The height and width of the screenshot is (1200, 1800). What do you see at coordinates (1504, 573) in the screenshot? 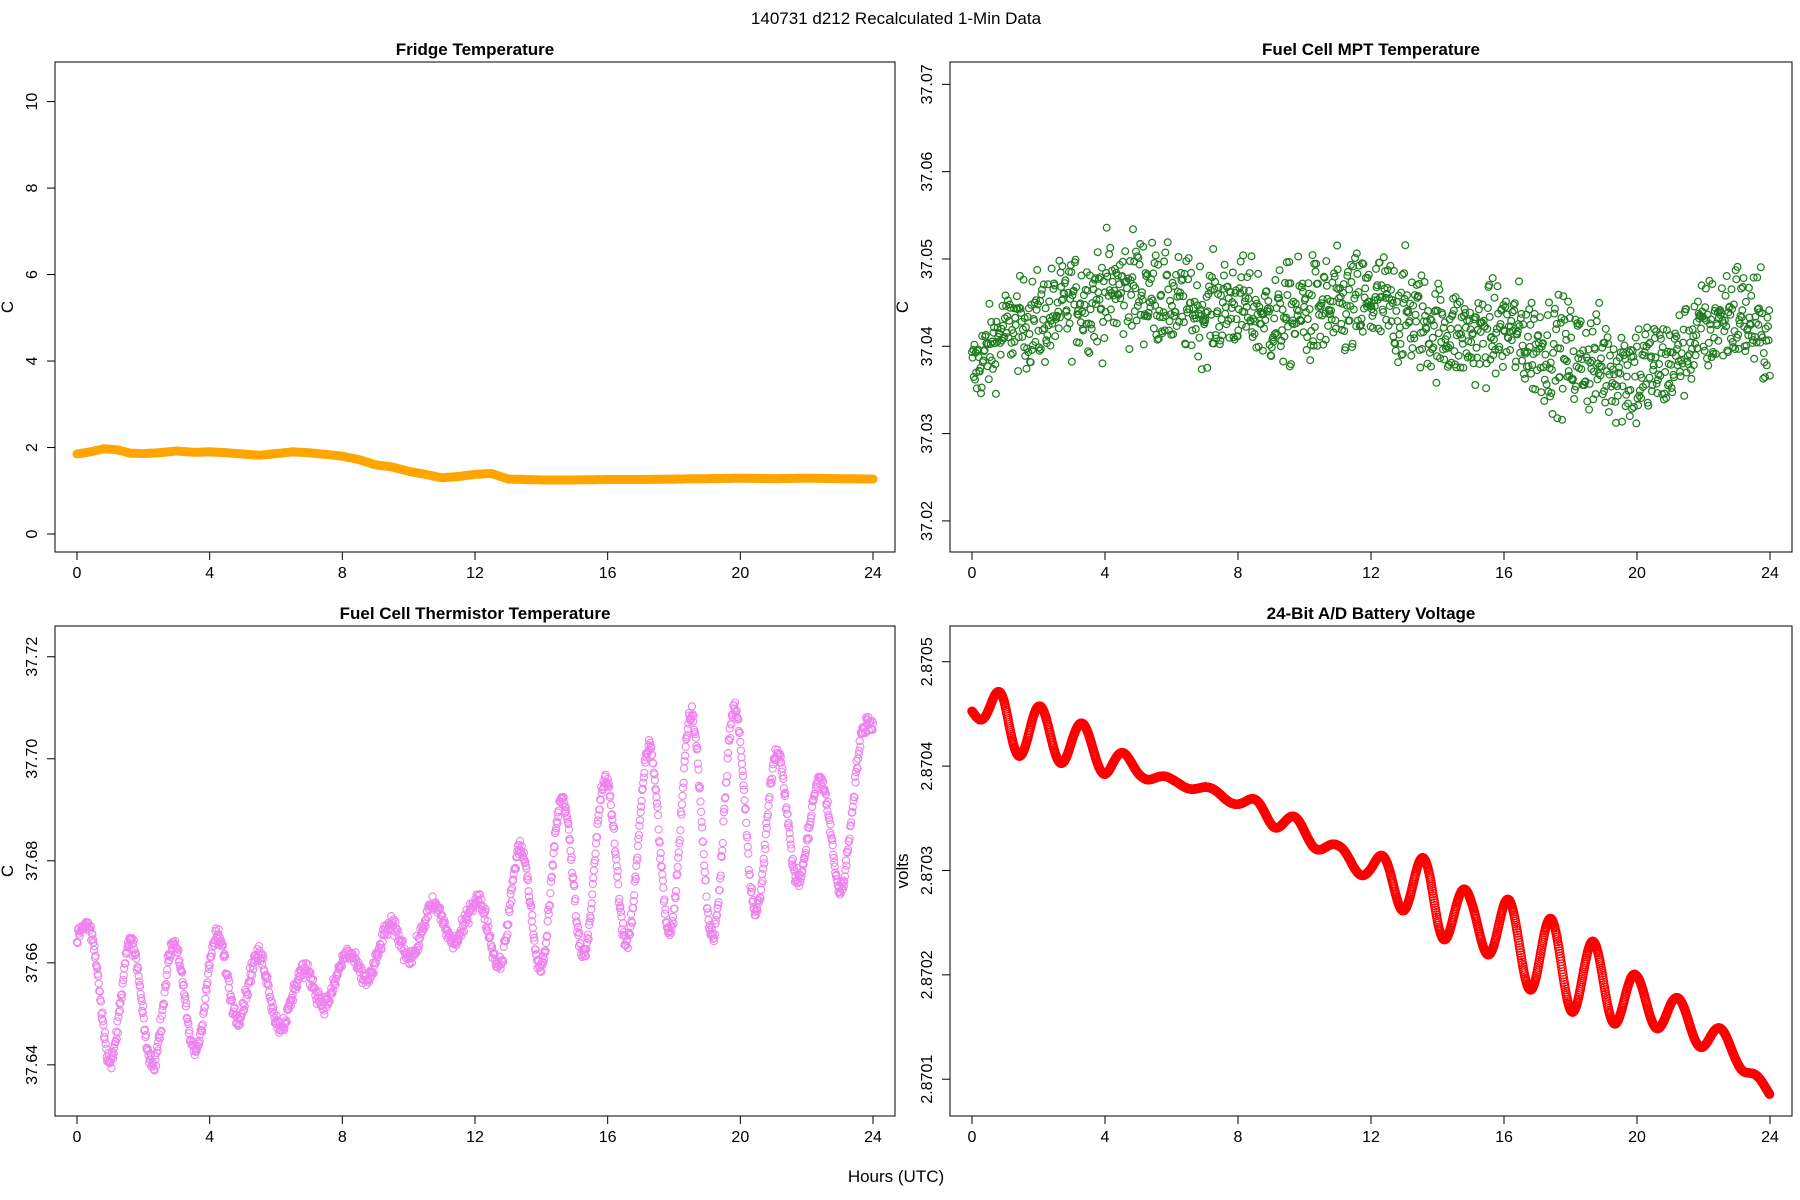
I see `x-tick-label-mpt: 16` at bounding box center [1504, 573].